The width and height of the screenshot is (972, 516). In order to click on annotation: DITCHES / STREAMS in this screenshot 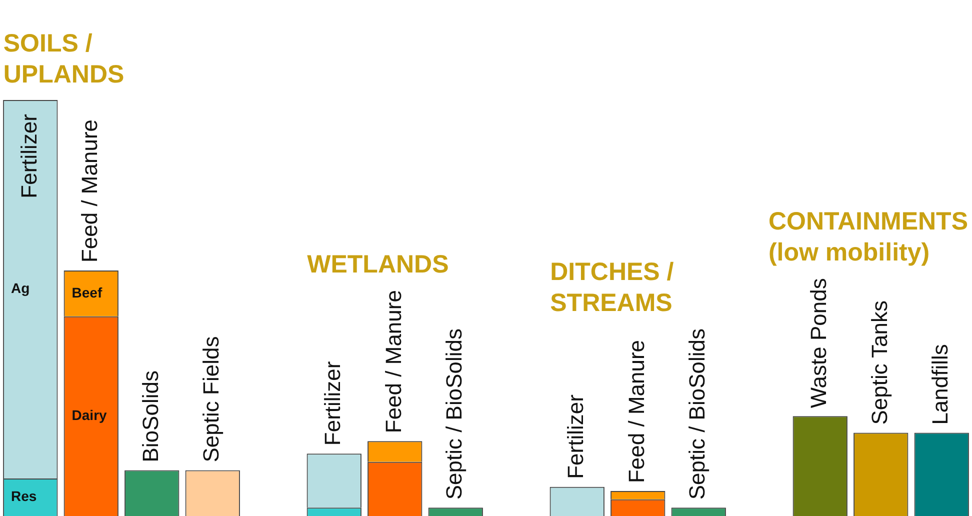, I will do `click(612, 287)`.